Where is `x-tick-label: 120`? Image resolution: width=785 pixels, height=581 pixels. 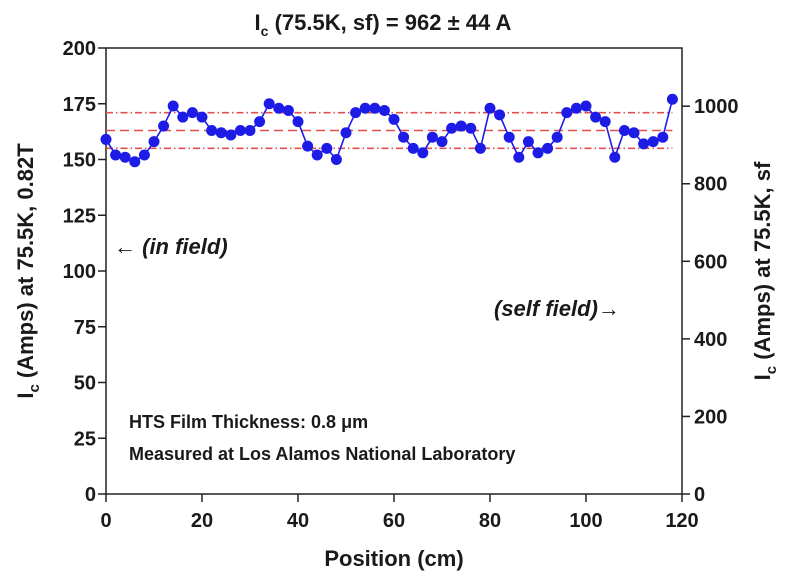
x-tick-label: 120 is located at coordinates (681, 521).